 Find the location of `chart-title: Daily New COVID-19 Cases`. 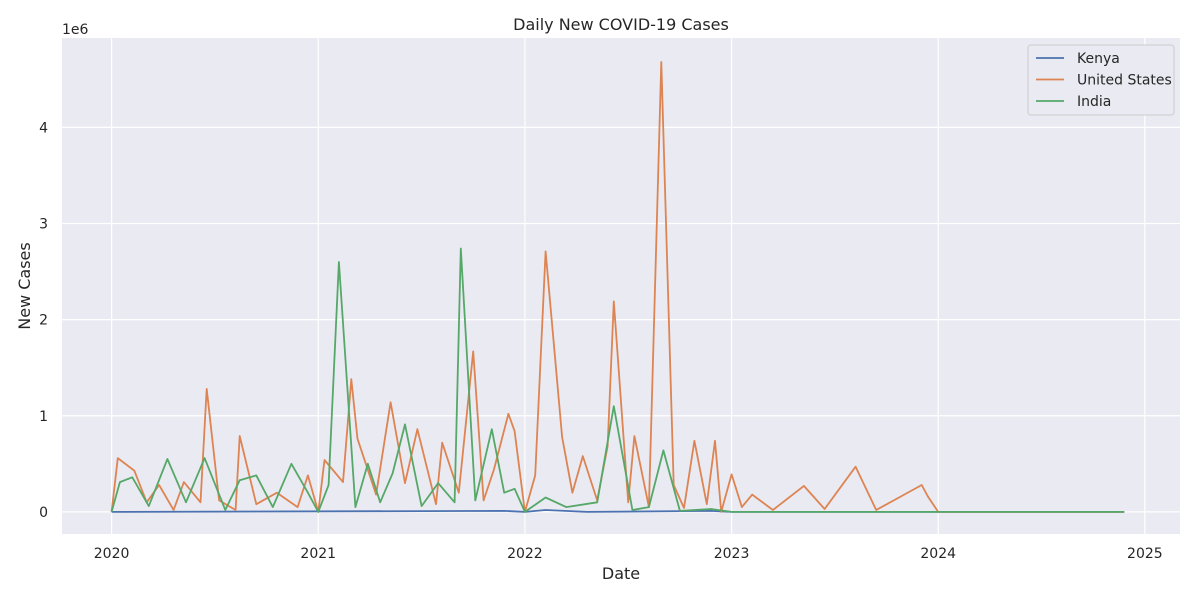

chart-title: Daily New COVID-19 Cases is located at coordinates (621, 24).